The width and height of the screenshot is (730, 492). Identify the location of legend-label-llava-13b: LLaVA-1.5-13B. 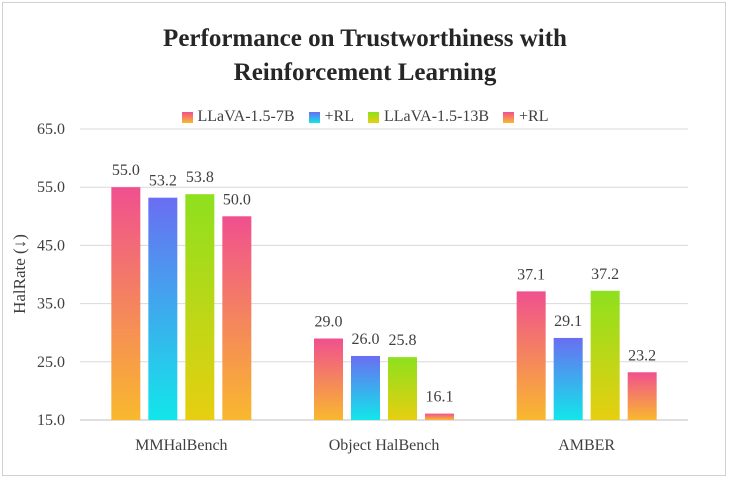
(437, 116).